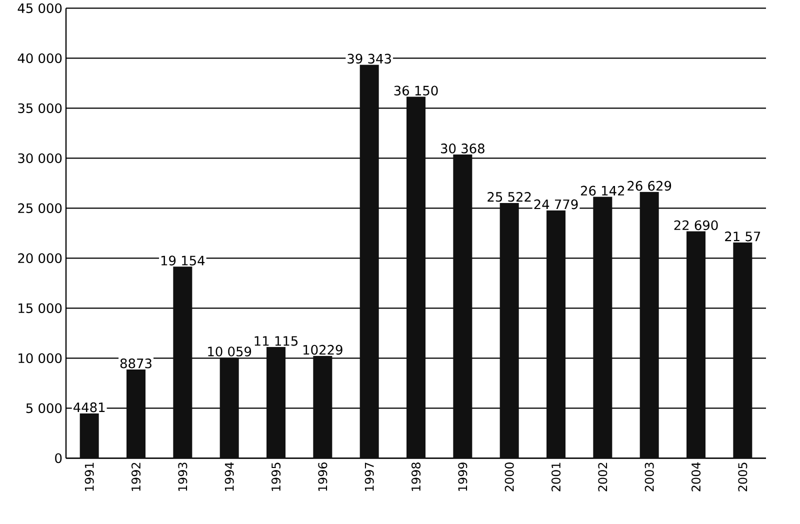  I want to click on data-label: 25 522, so click(509, 197).